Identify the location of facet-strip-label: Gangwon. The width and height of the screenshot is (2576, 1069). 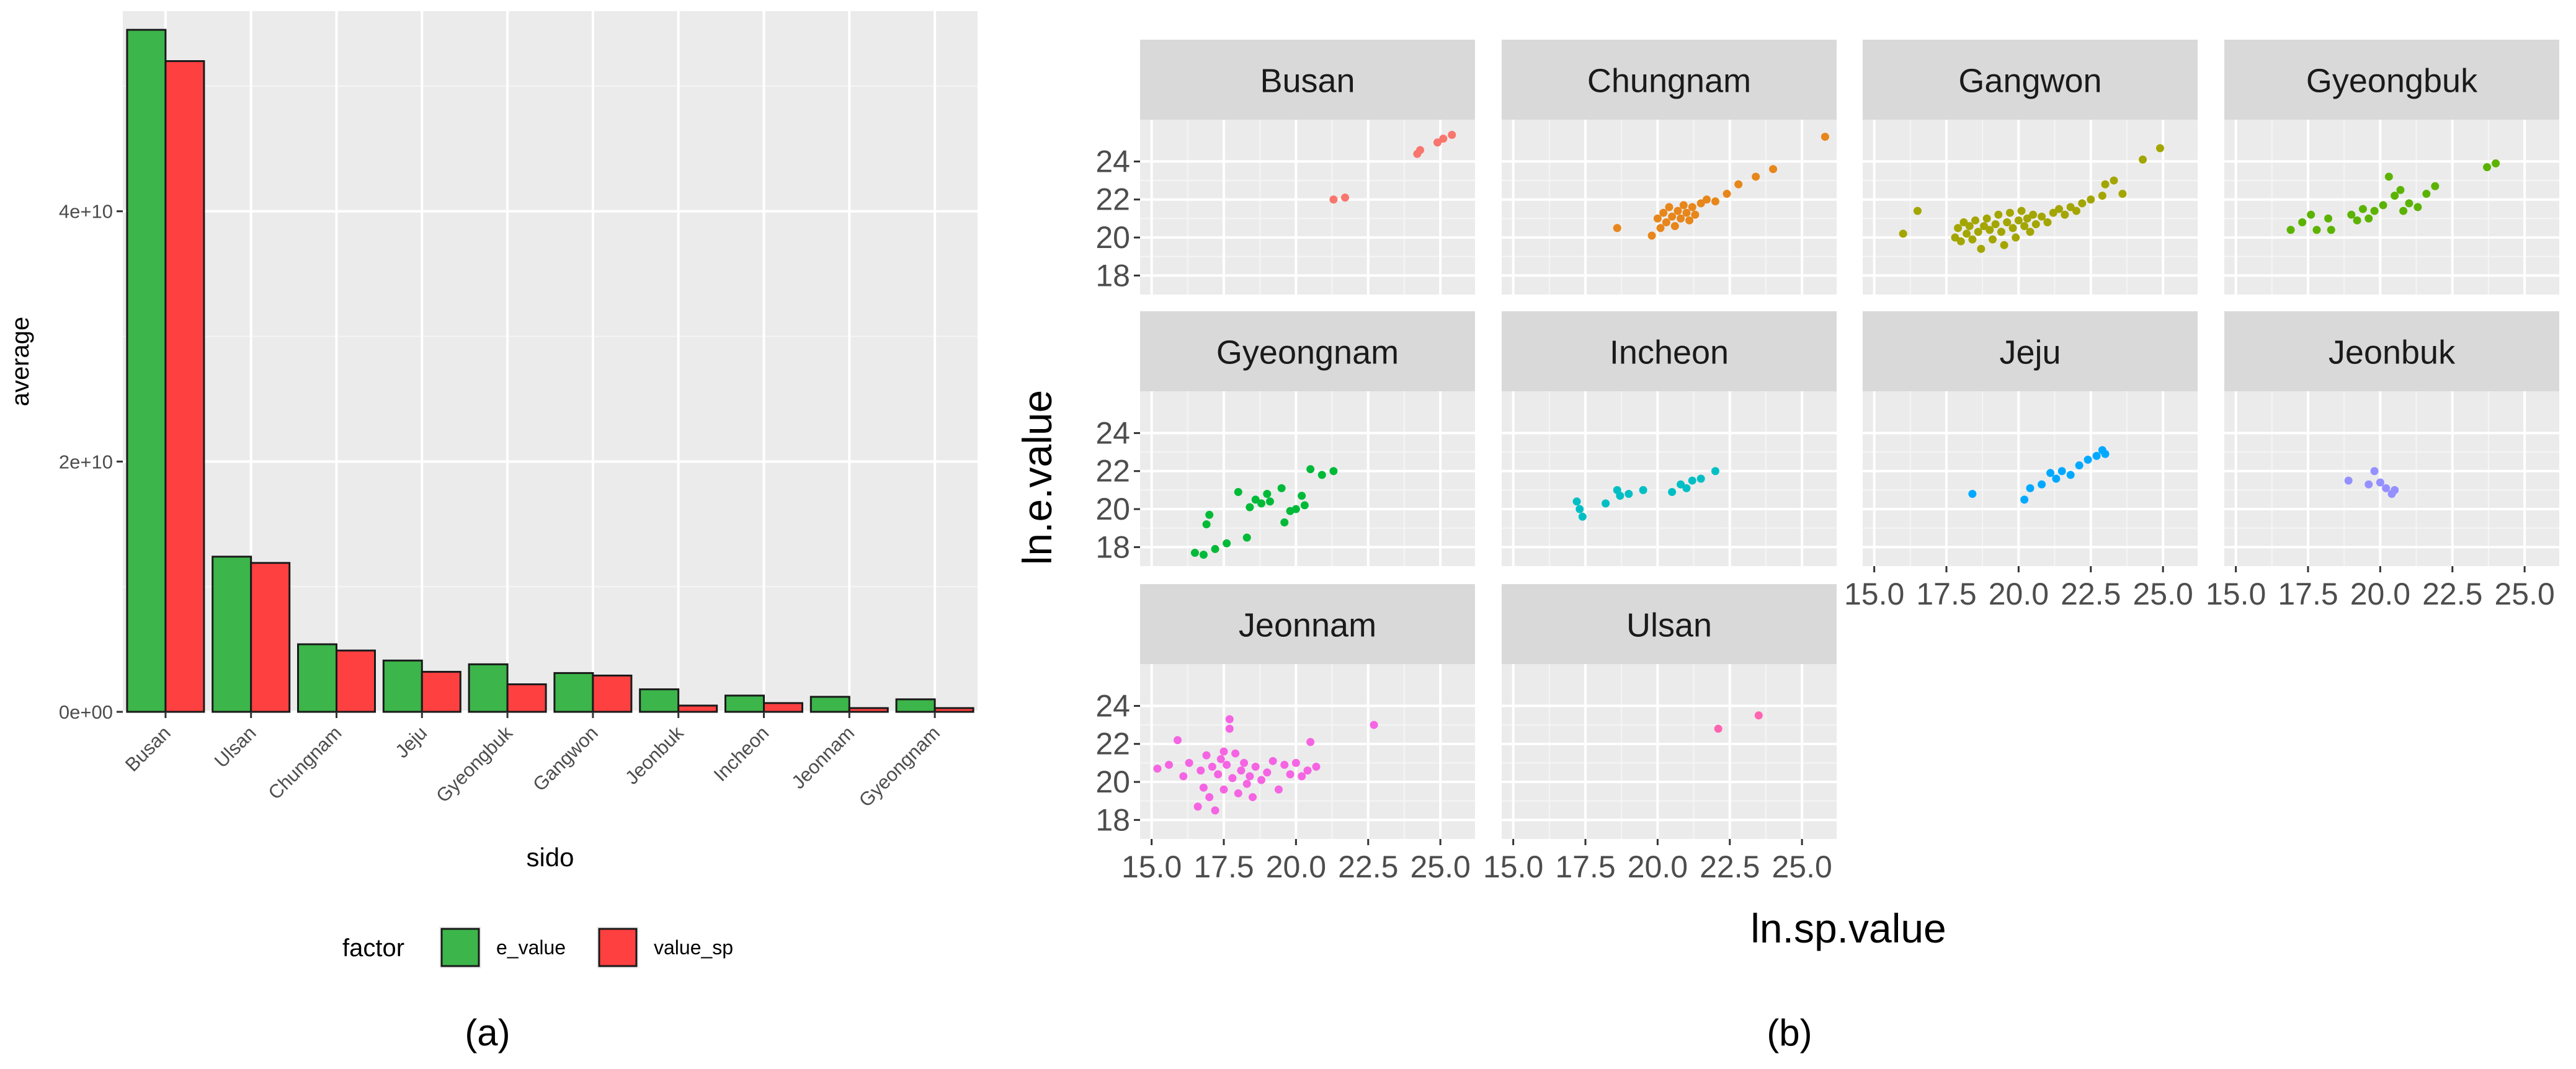
(2030, 81).